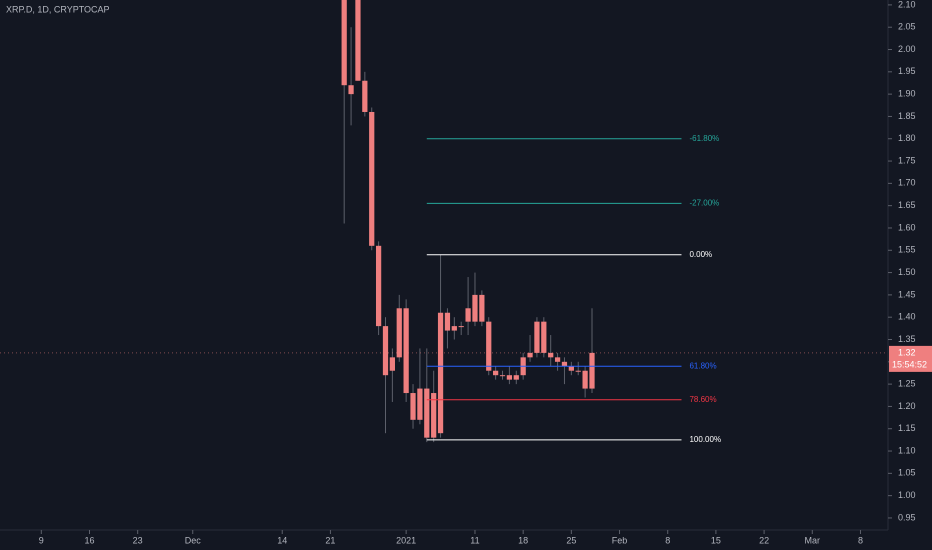 This screenshot has height=550, width=932. Describe the element at coordinates (716, 540) in the screenshot. I see `x-tick-label: 15` at that location.